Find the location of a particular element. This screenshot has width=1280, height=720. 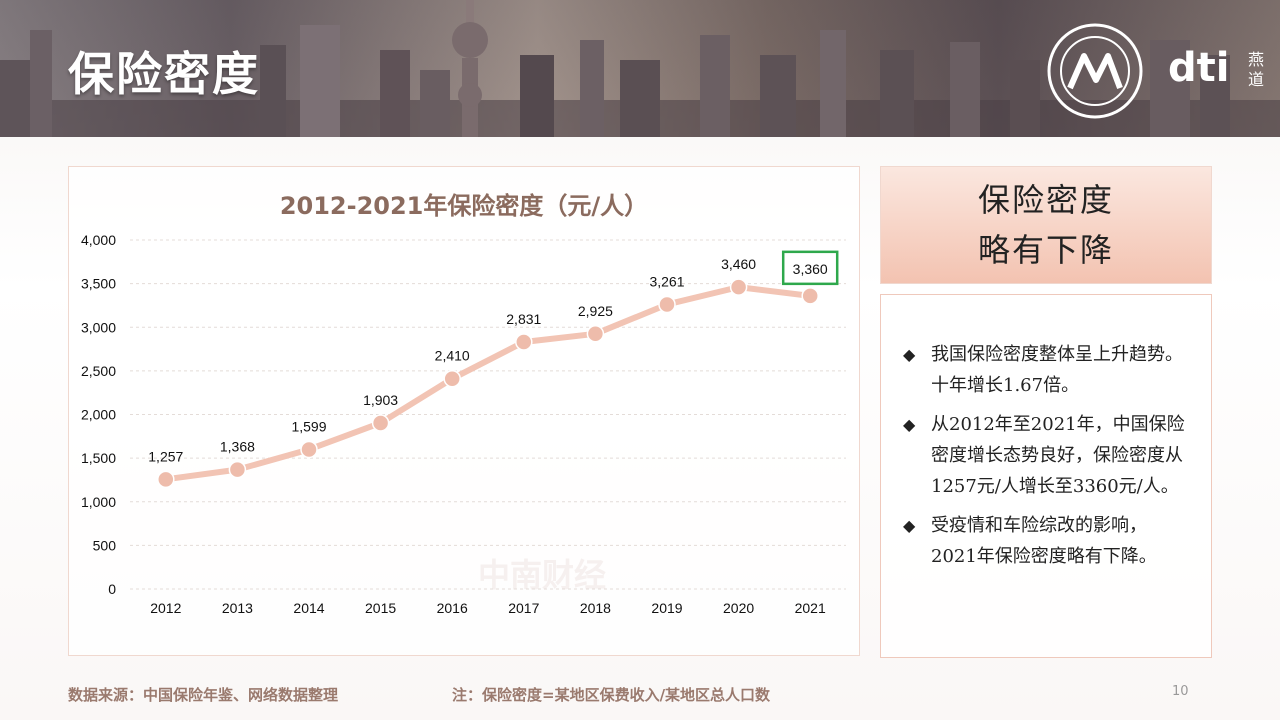

x-tick-label: 2013 is located at coordinates (237, 608).